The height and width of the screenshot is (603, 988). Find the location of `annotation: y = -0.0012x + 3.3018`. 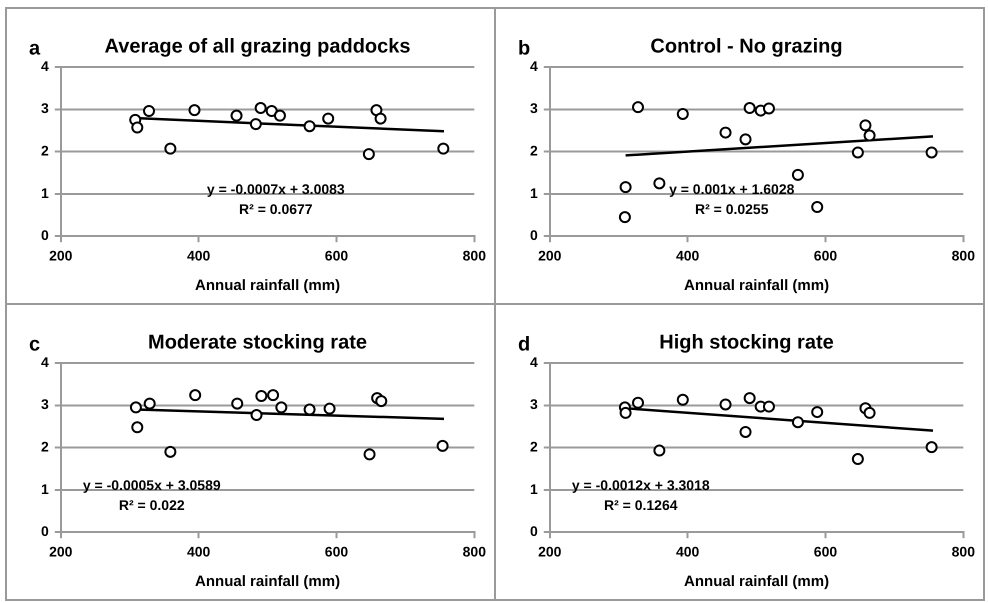

annotation: y = -0.0012x + 3.3018 is located at coordinates (641, 485).